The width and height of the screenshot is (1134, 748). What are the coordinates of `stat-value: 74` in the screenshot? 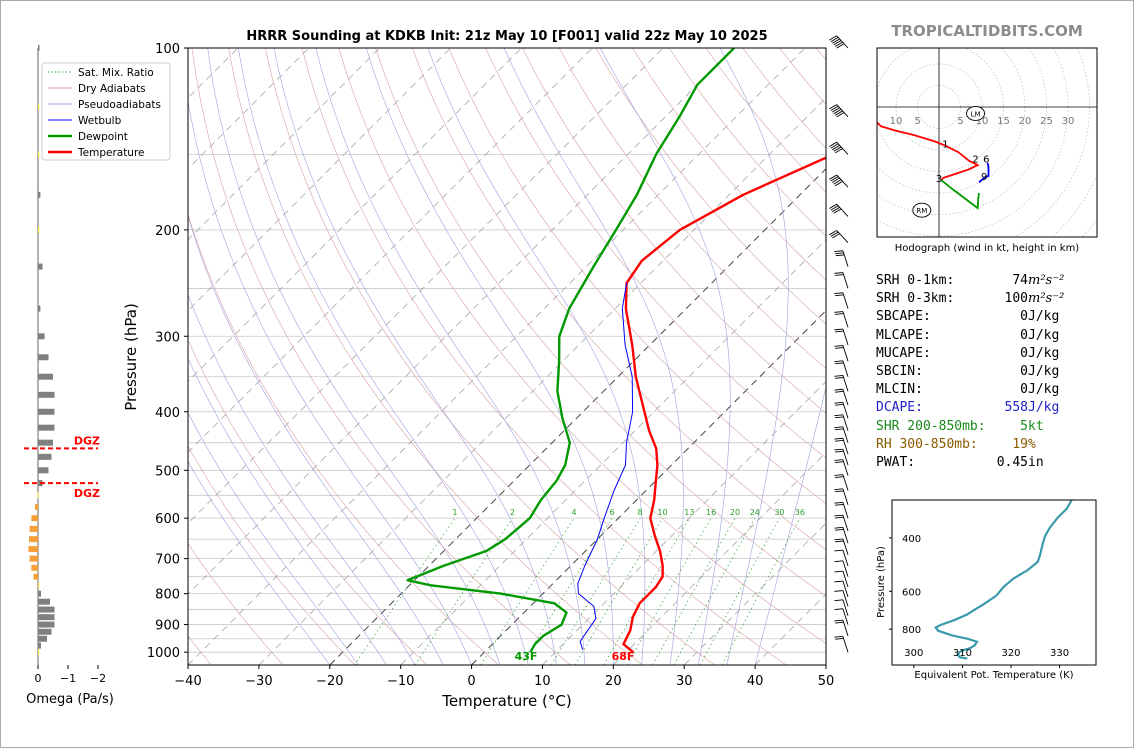 It's located at (1020, 280).